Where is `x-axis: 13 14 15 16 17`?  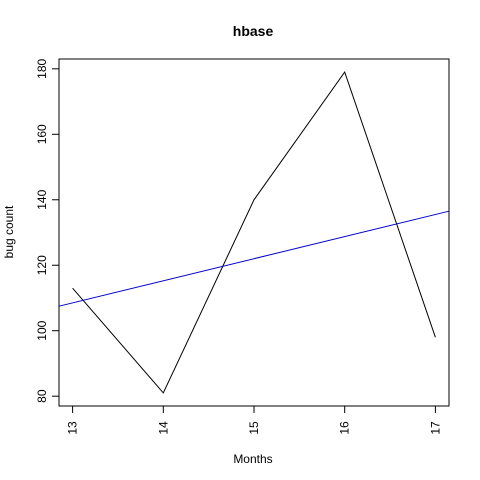
x-axis: 13 14 15 16 17 is located at coordinates (254, 420).